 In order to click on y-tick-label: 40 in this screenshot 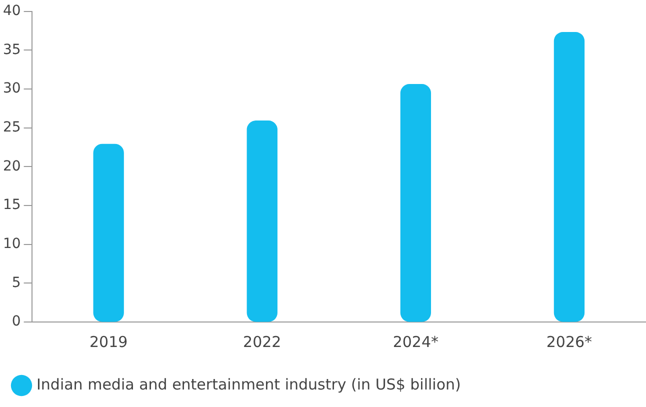, I will do `click(11, 11)`.